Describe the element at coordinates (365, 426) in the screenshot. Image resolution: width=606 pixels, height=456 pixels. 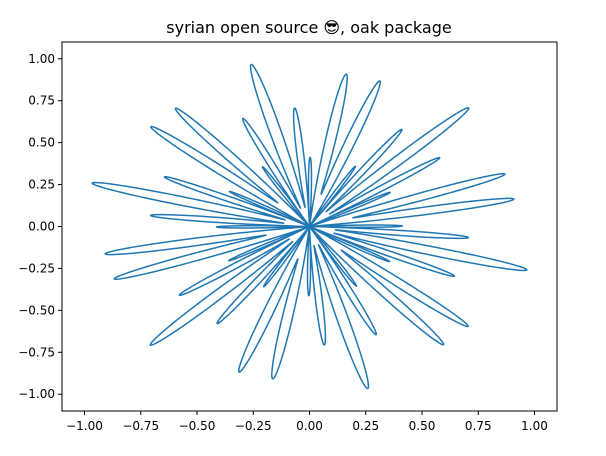
I see `x-tick-label: 0.25` at that location.